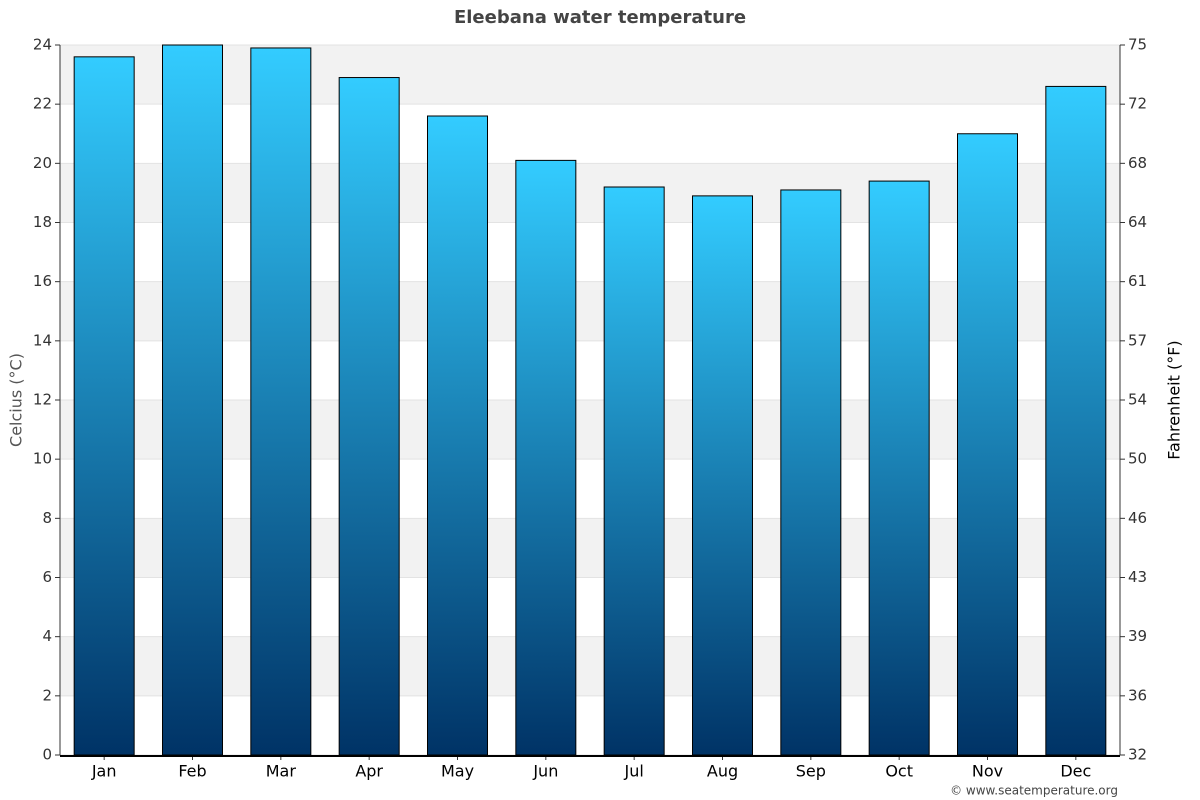  Describe the element at coordinates (42, 281) in the screenshot. I see `y-tick-label: 16` at that location.